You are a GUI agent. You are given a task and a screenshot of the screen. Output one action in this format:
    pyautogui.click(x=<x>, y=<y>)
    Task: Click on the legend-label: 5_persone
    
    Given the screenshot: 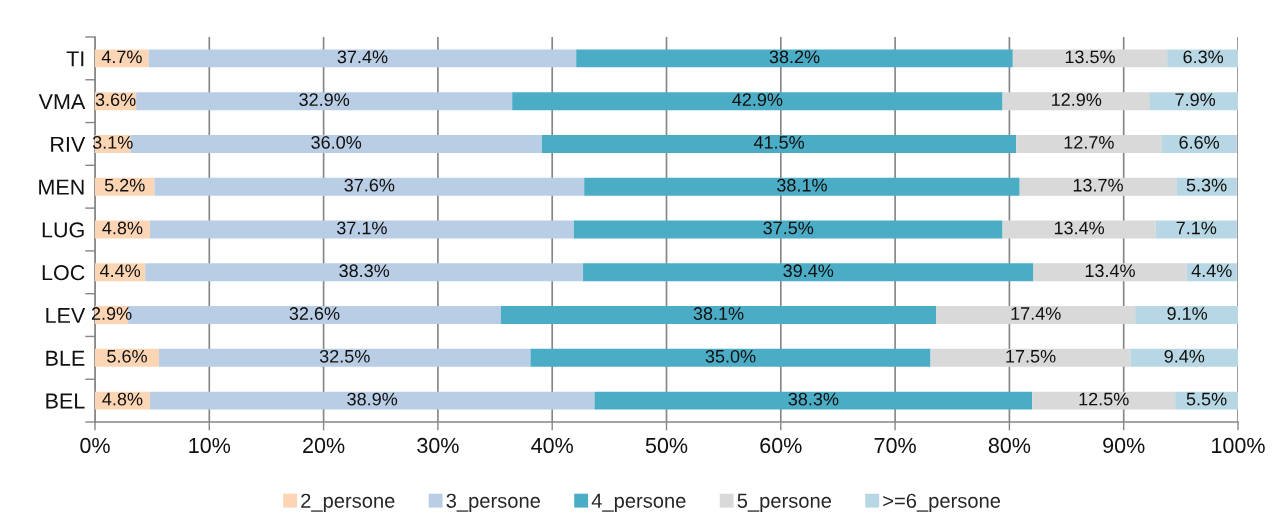 What is the action you would take?
    pyautogui.click(x=784, y=502)
    